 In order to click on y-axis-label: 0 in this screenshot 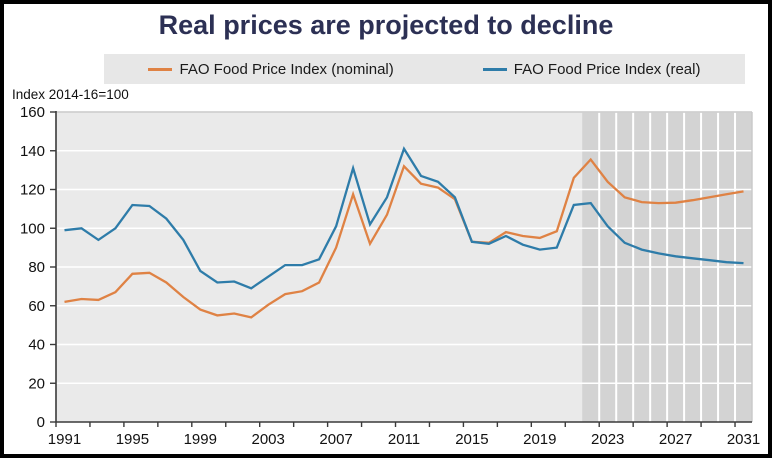, I will do `click(41, 422)`.